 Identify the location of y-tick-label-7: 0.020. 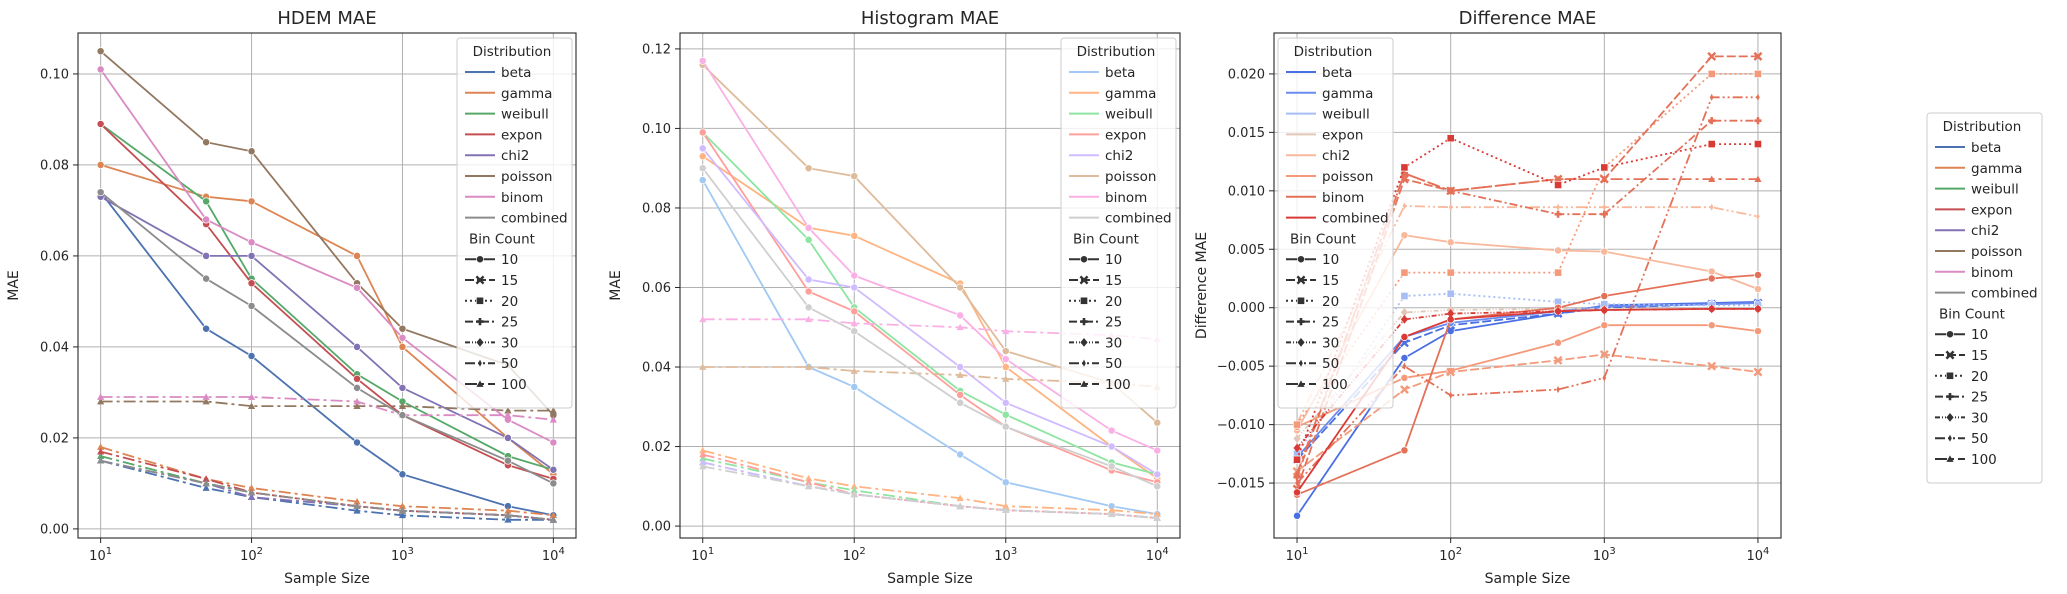
(1246, 74).